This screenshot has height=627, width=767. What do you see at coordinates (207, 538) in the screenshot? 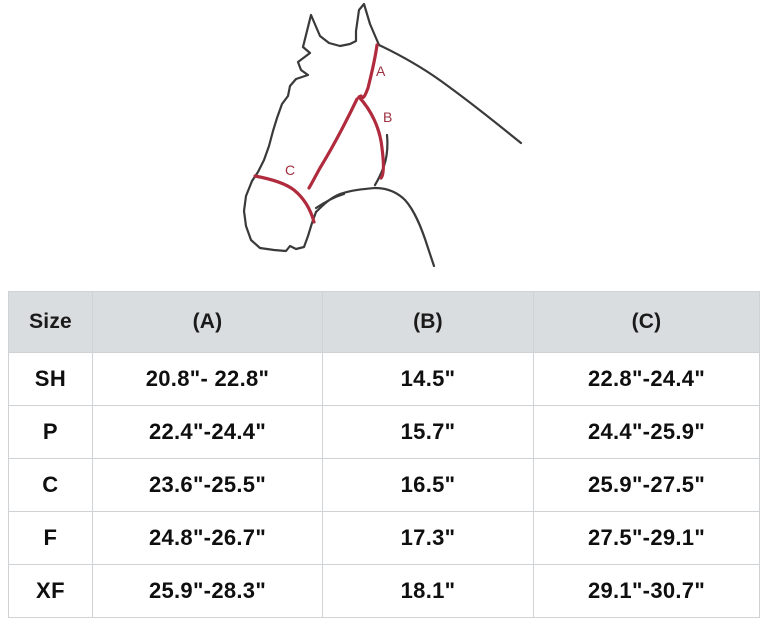
I see `cell-a: 24.8"-26.7"` at bounding box center [207, 538].